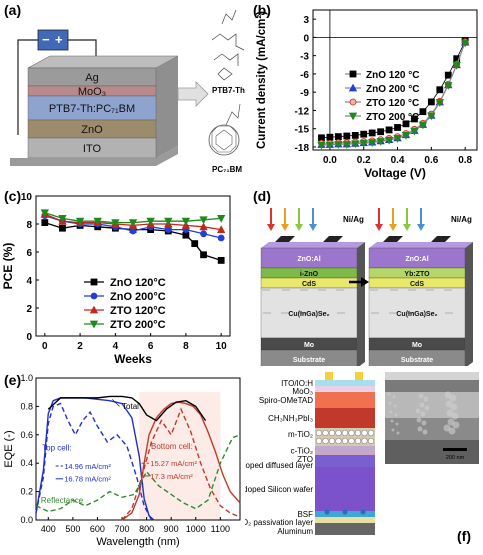 Image resolution: width=483 pixels, height=555 pixels. I want to click on legend-label: ZnO 120 °C, so click(392, 75).